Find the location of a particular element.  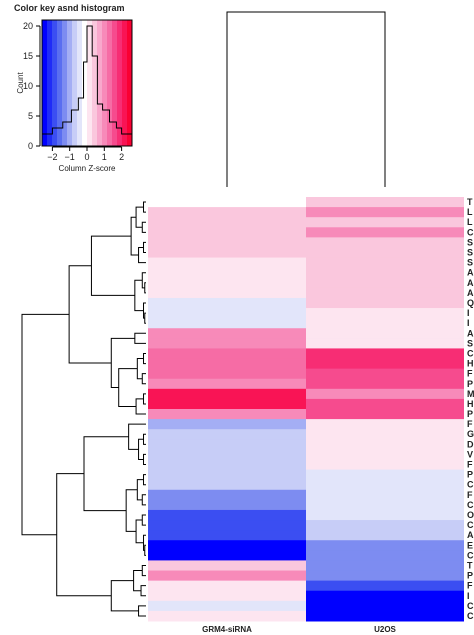

column-label: U2OS is located at coordinates (385, 629).